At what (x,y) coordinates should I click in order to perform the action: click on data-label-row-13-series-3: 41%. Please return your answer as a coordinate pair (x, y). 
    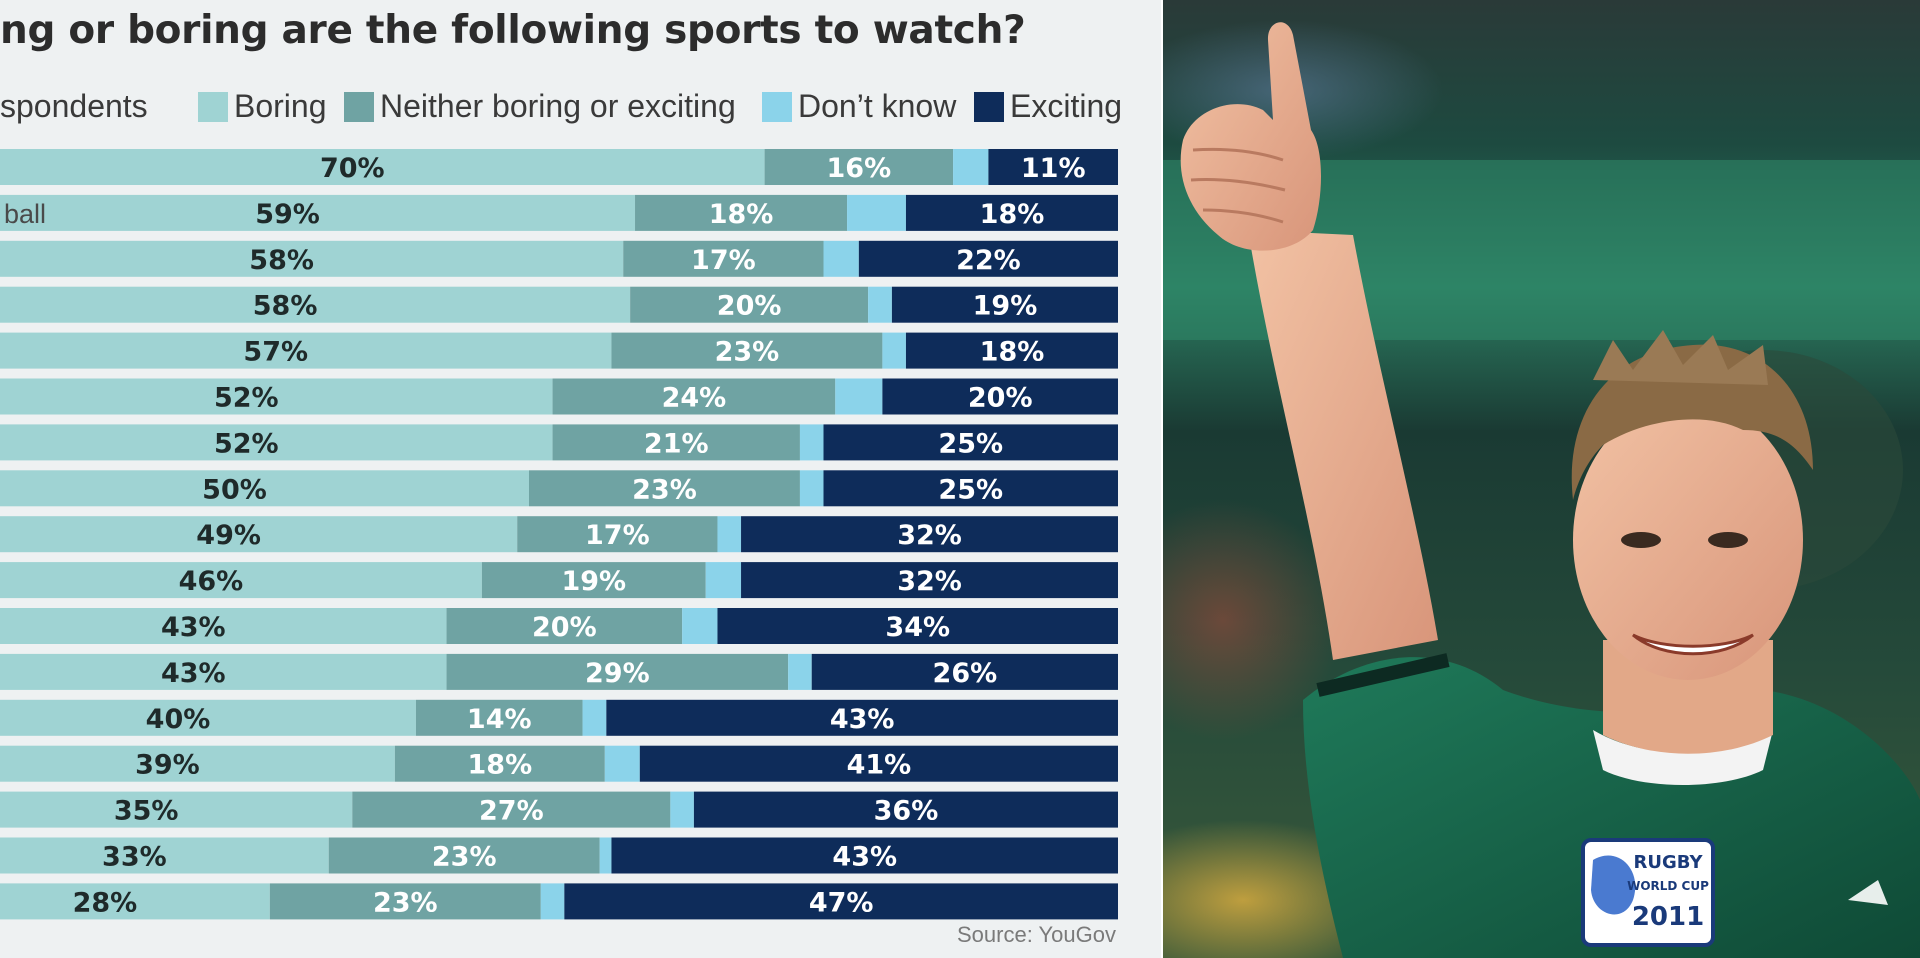
    Looking at the image, I should click on (879, 765).